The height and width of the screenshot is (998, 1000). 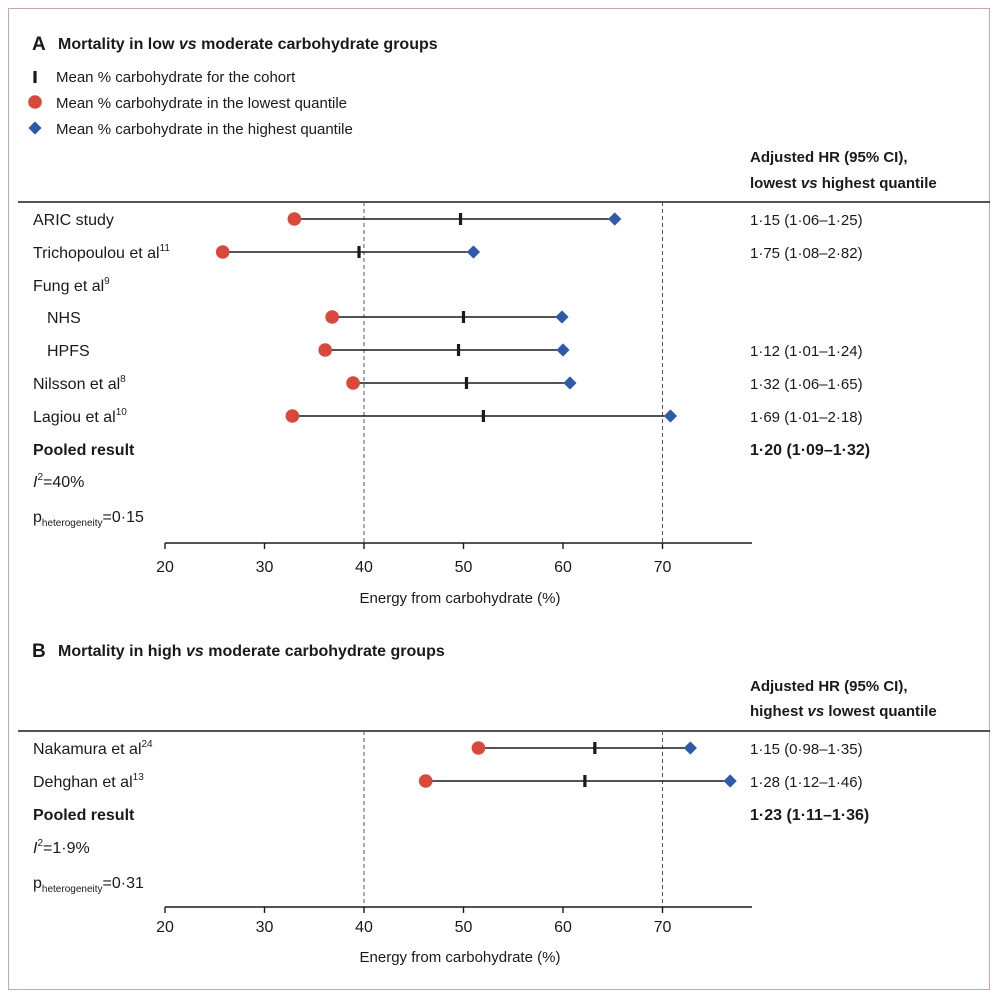 I want to click on panel-b-i-squared-value: =1·9%, so click(x=66, y=848).